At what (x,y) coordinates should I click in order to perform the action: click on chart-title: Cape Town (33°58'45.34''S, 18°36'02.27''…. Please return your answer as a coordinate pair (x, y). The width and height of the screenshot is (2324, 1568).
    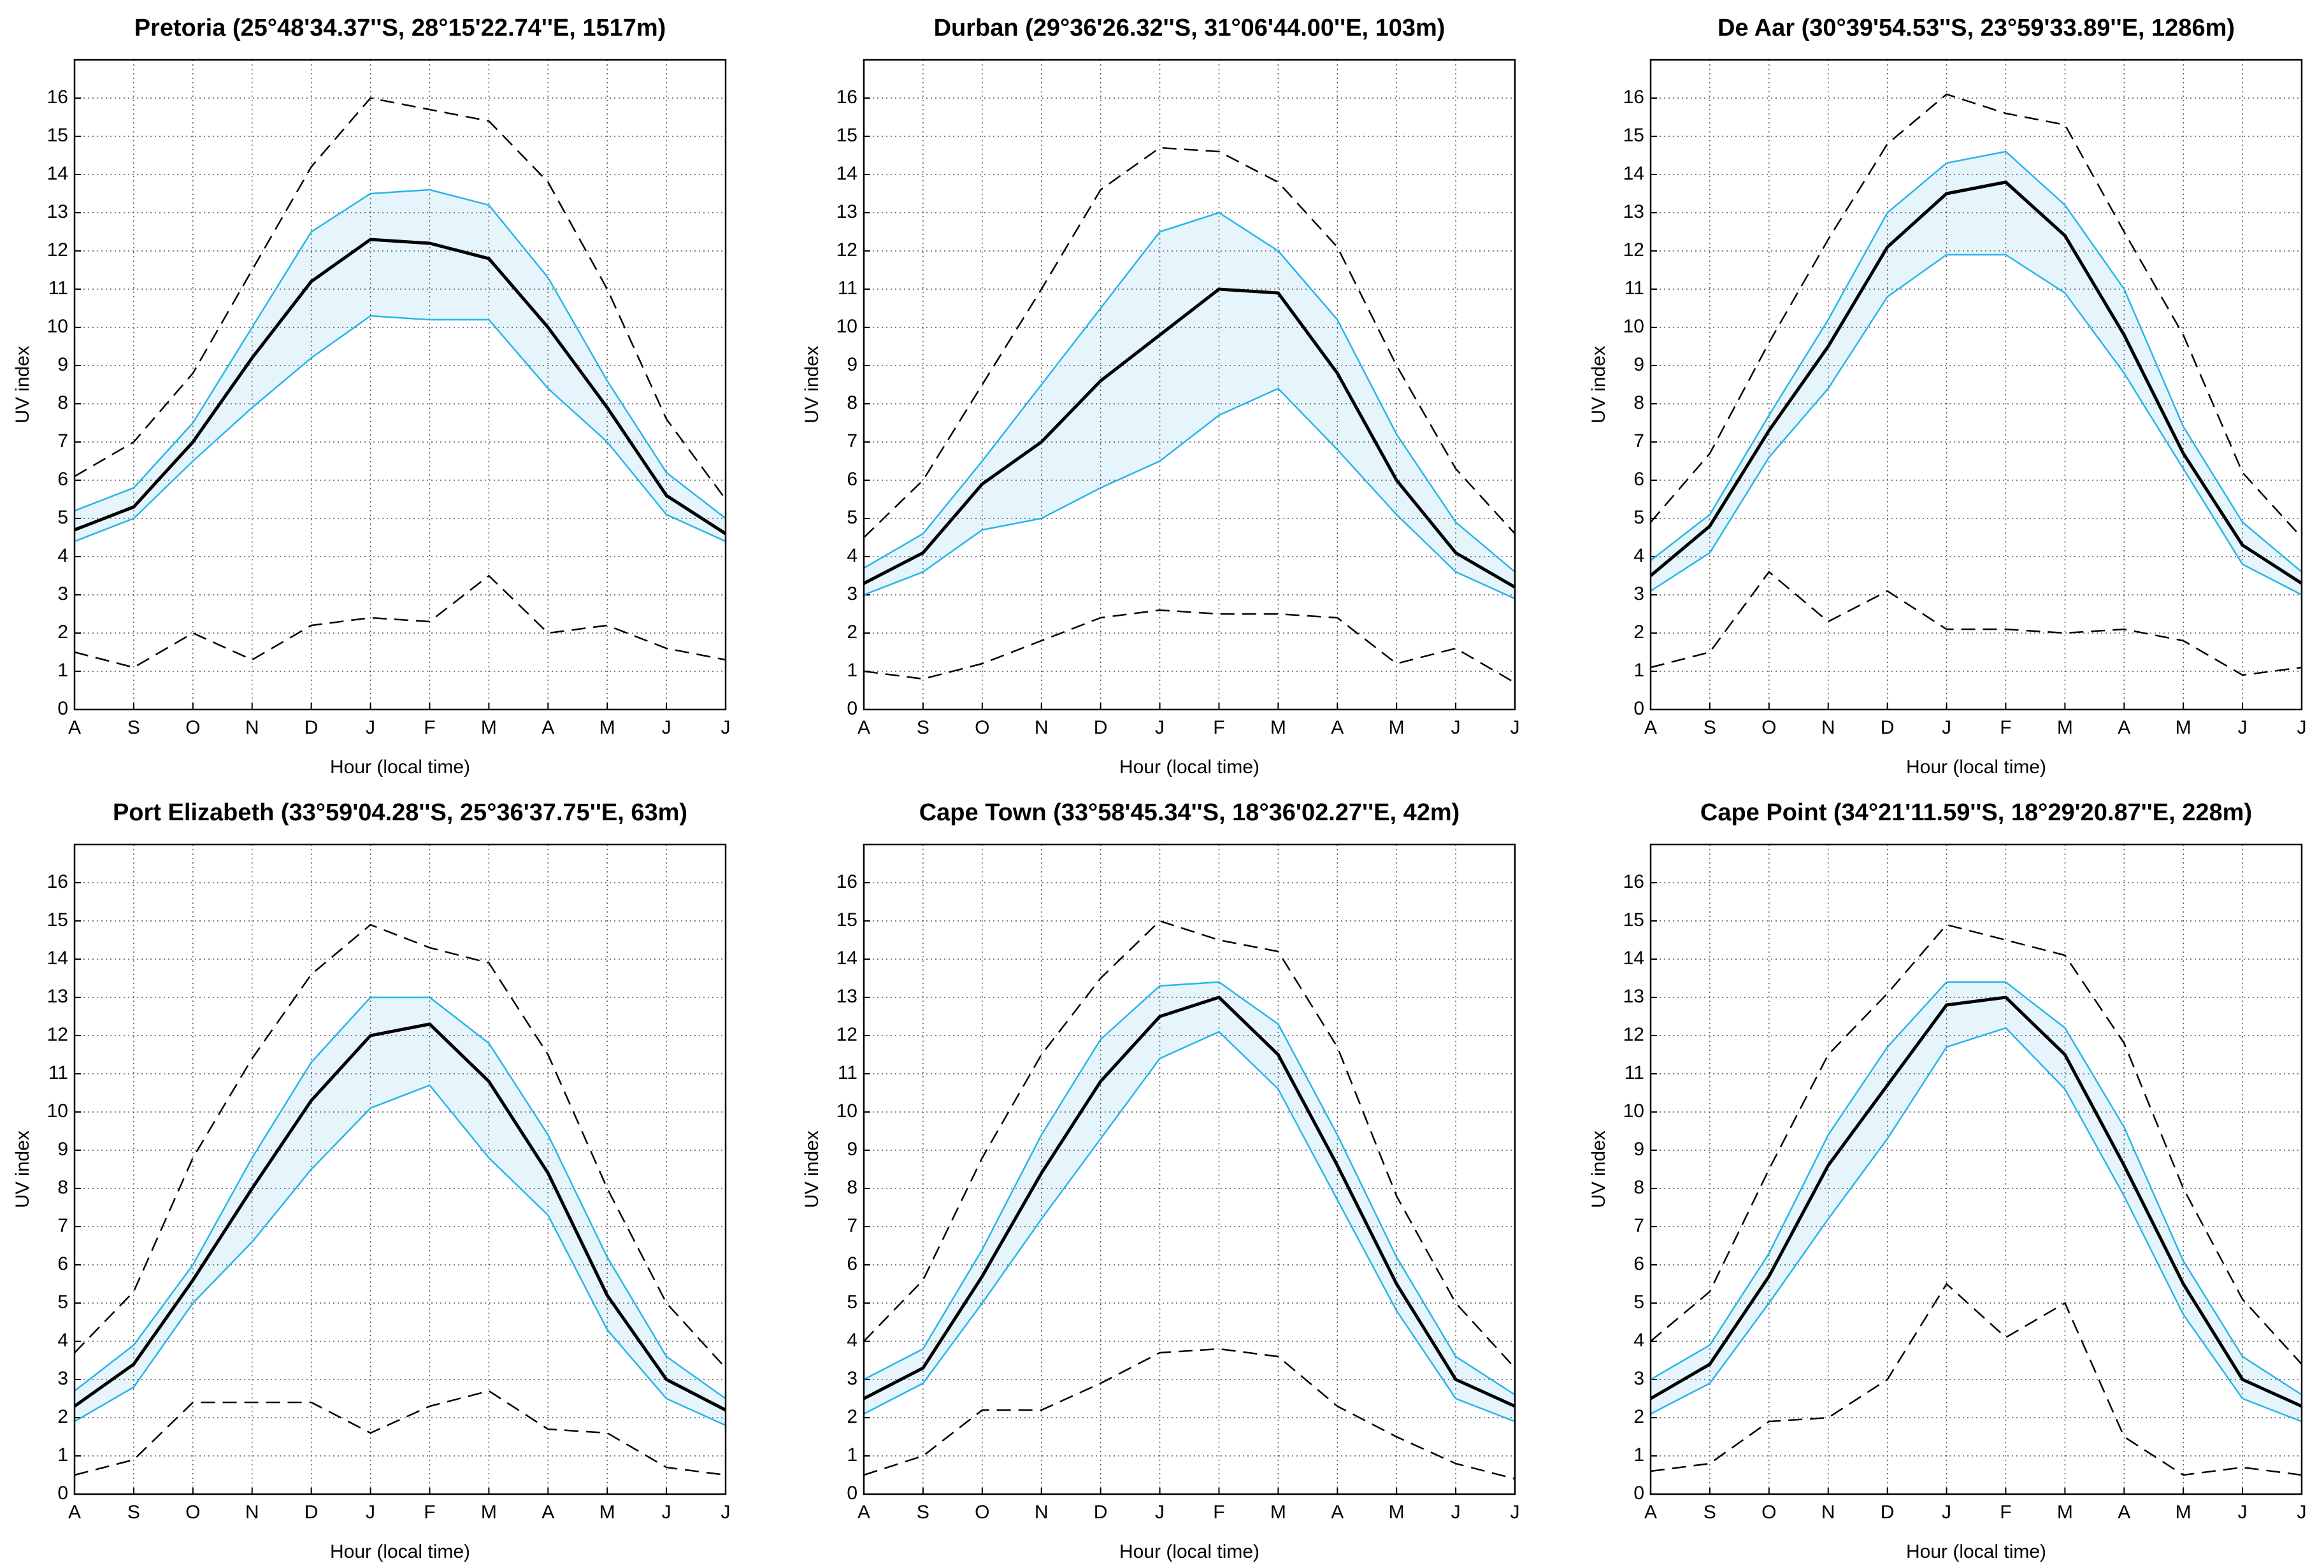
    Looking at the image, I should click on (1190, 813).